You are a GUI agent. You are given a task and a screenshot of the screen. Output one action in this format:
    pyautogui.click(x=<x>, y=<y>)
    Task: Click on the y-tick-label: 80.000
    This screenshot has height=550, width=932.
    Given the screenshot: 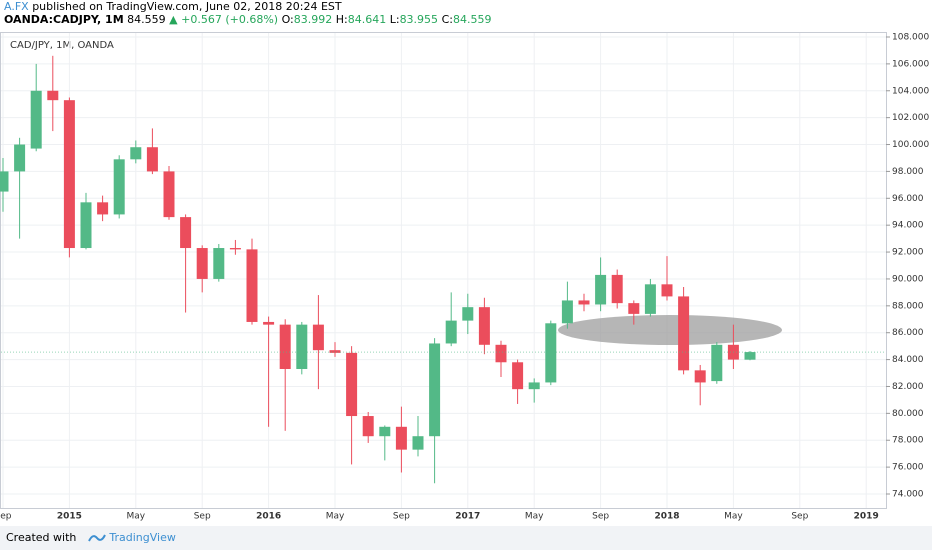 What is the action you would take?
    pyautogui.click(x=908, y=414)
    